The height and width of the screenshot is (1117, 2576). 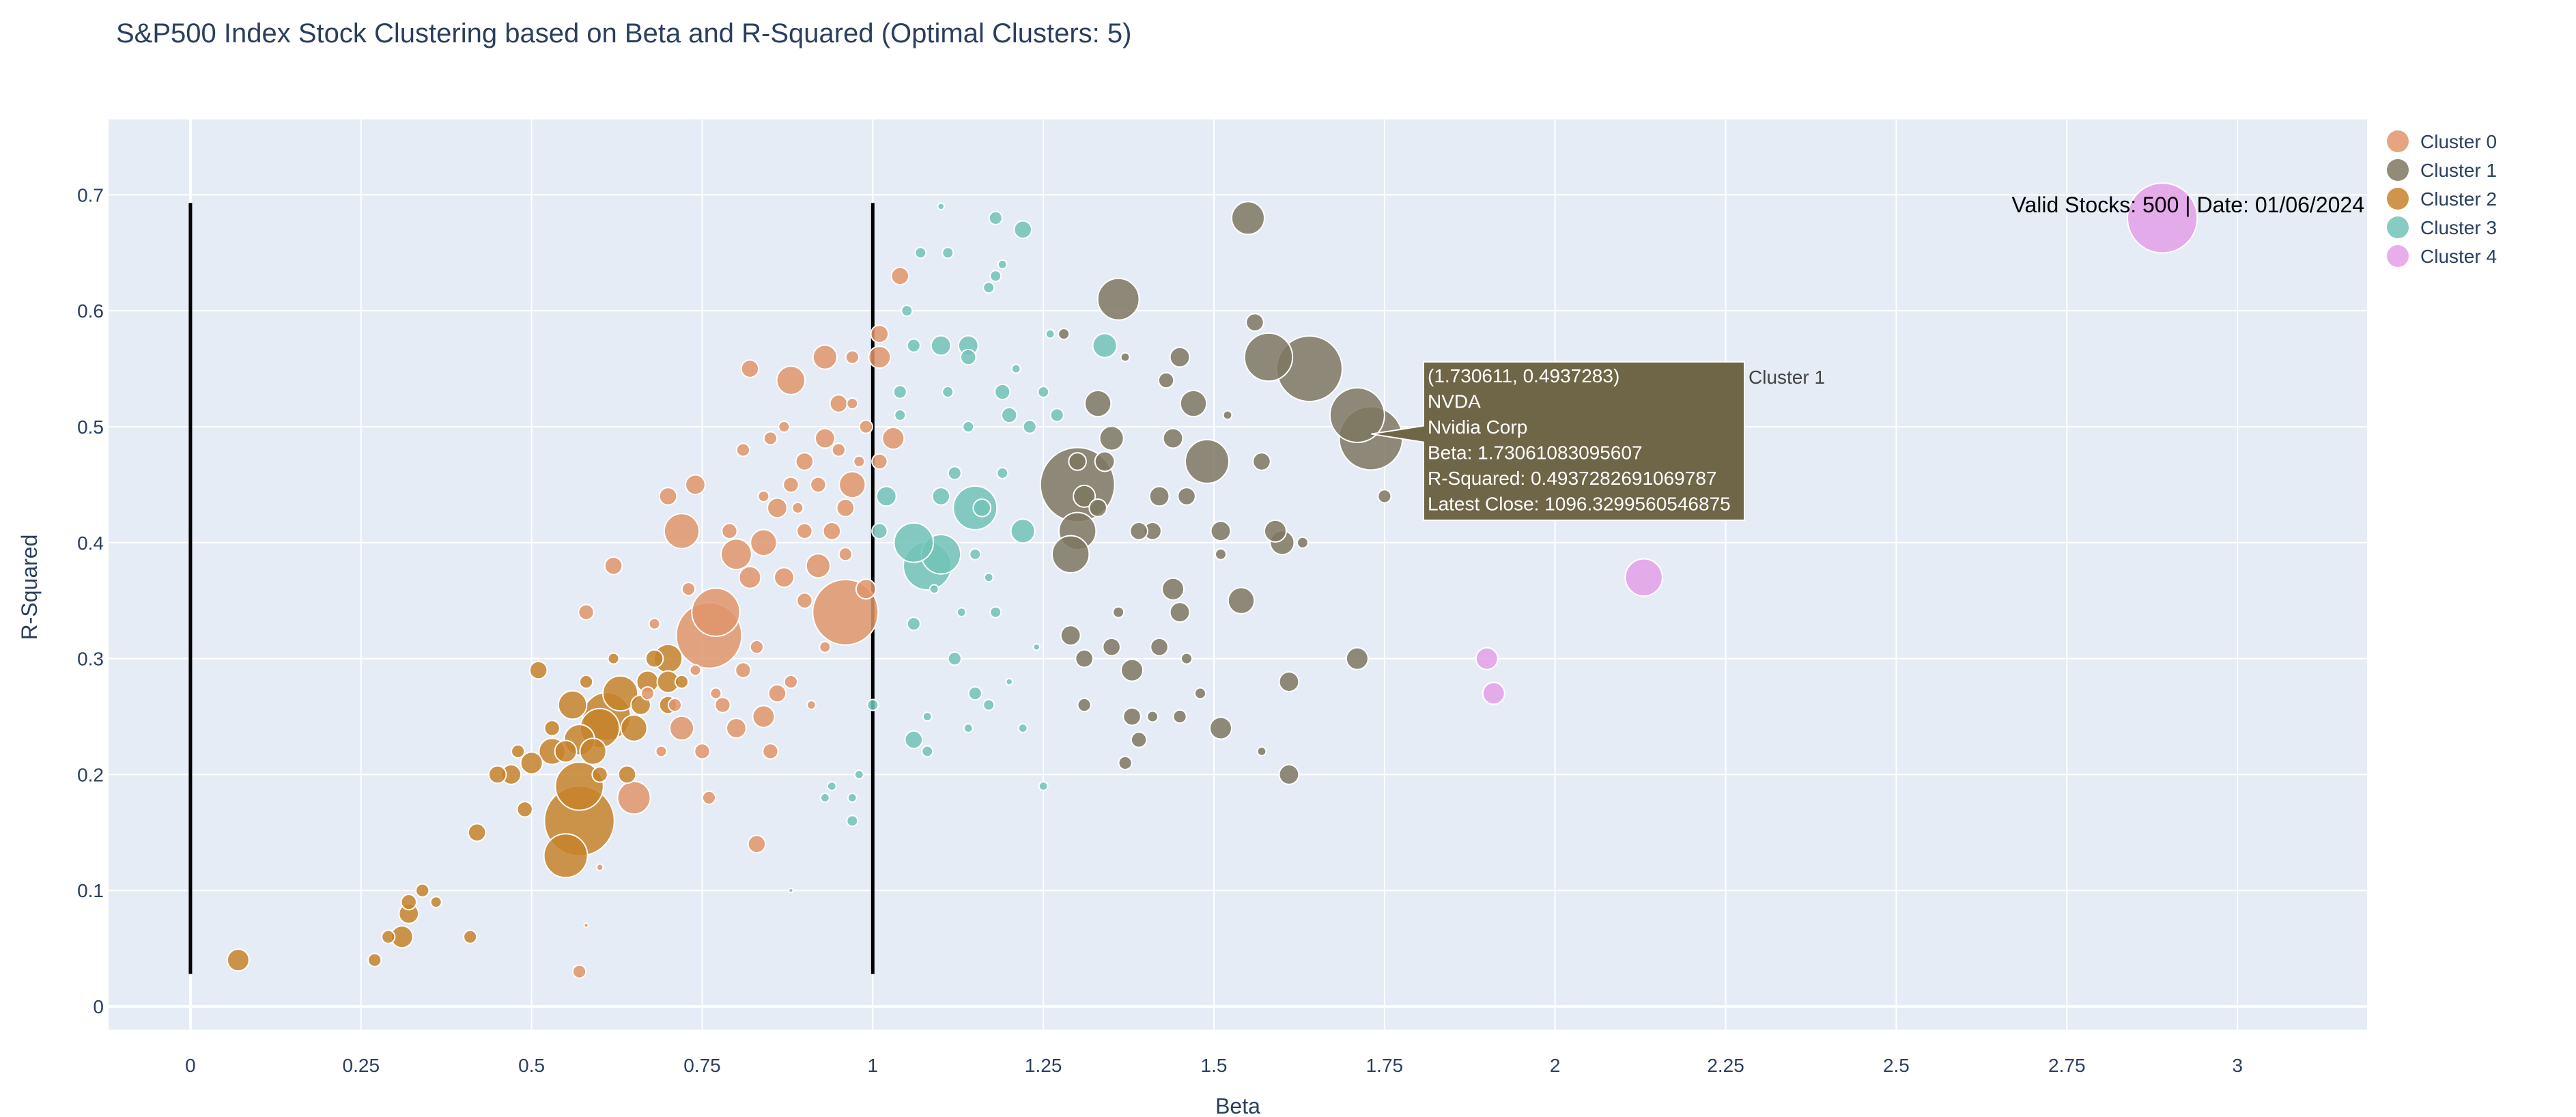 I want to click on legend-label: Cluster 0, so click(x=2458, y=141).